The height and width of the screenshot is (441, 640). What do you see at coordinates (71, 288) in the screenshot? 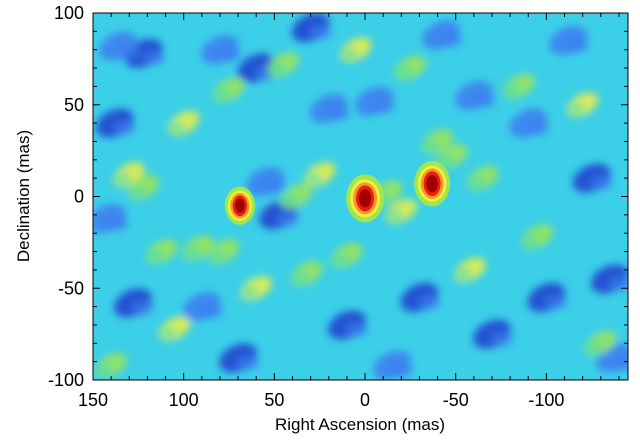
I see `y-tick-label: -50` at bounding box center [71, 288].